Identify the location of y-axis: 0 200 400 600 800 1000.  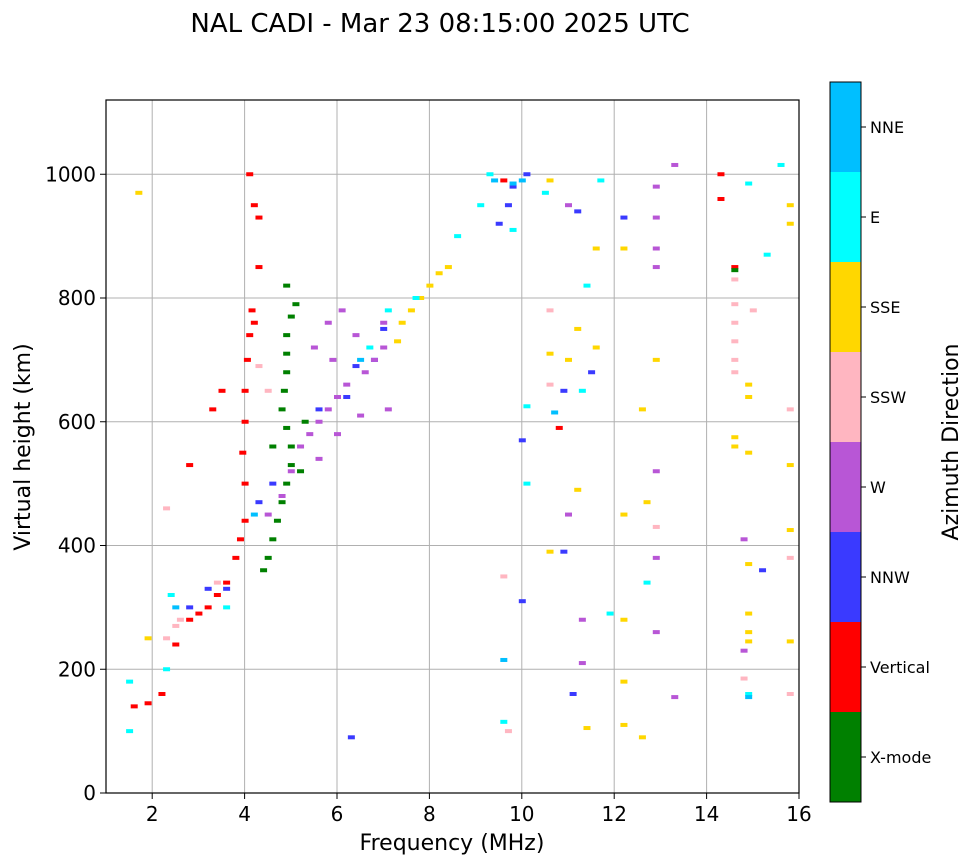
(75, 483).